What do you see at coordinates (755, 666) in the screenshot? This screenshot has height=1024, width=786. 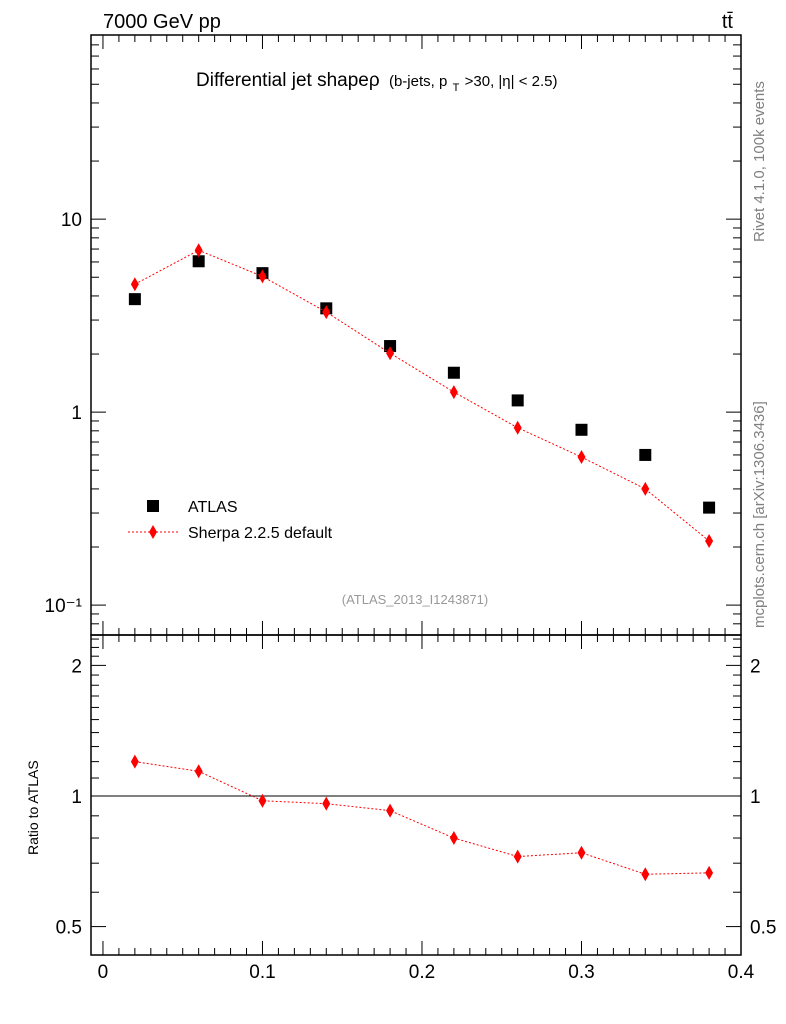 I see `ratio-y-tick-label-right: 2` at bounding box center [755, 666].